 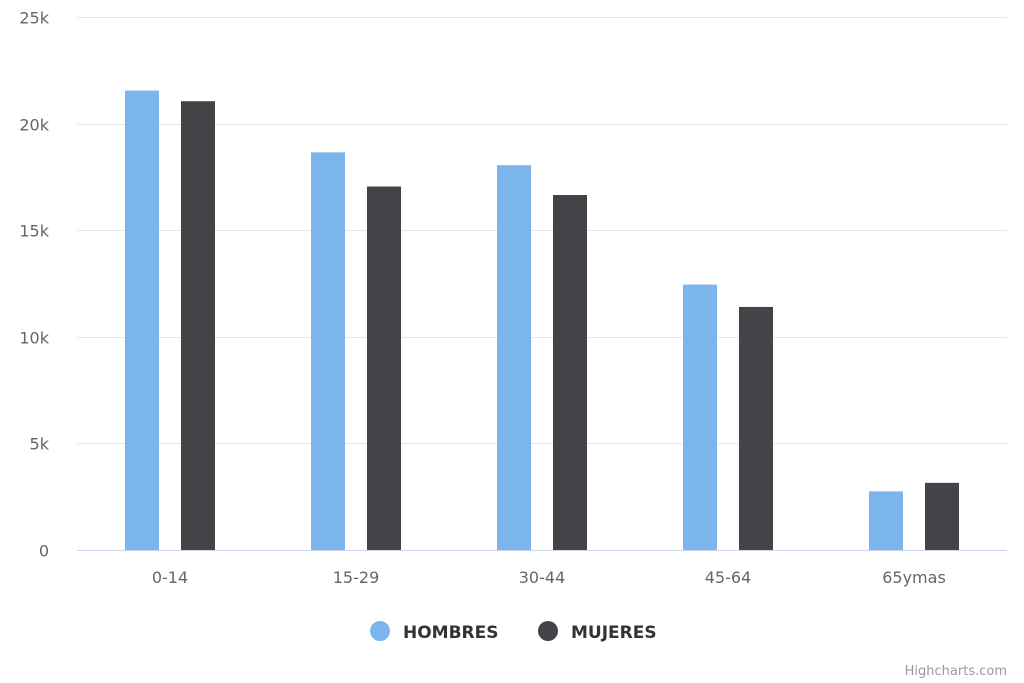 What do you see at coordinates (40, 444) in the screenshot?
I see `y-tick-label: 5k` at bounding box center [40, 444].